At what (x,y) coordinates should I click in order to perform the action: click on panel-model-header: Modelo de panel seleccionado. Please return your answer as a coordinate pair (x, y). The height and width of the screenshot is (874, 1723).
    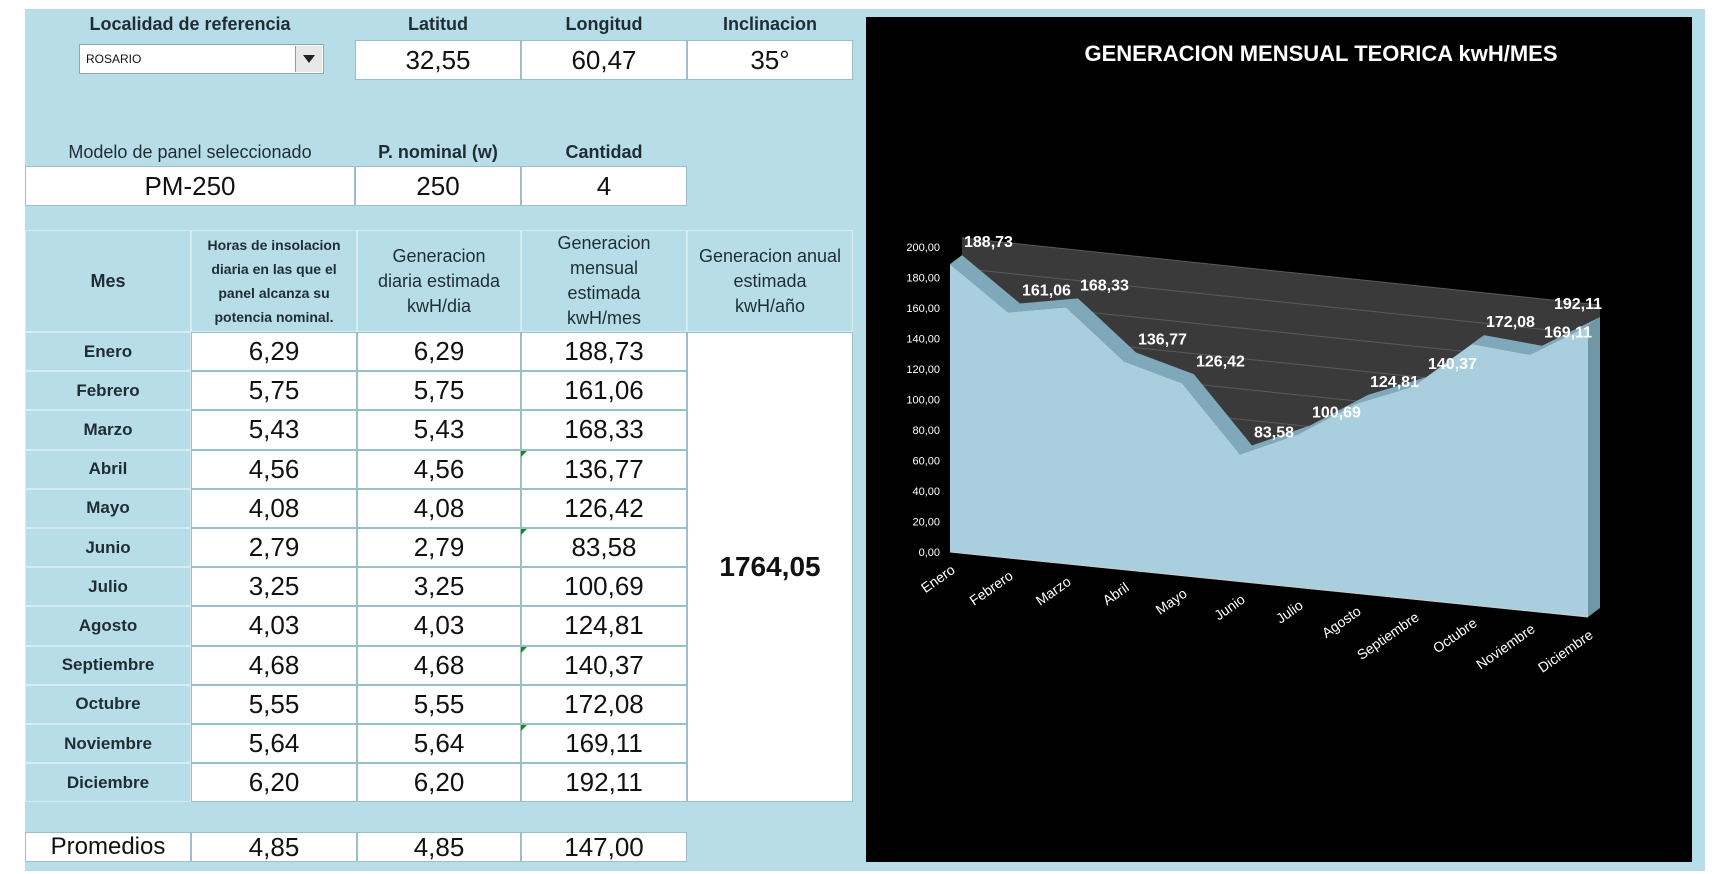
    Looking at the image, I should click on (190, 152).